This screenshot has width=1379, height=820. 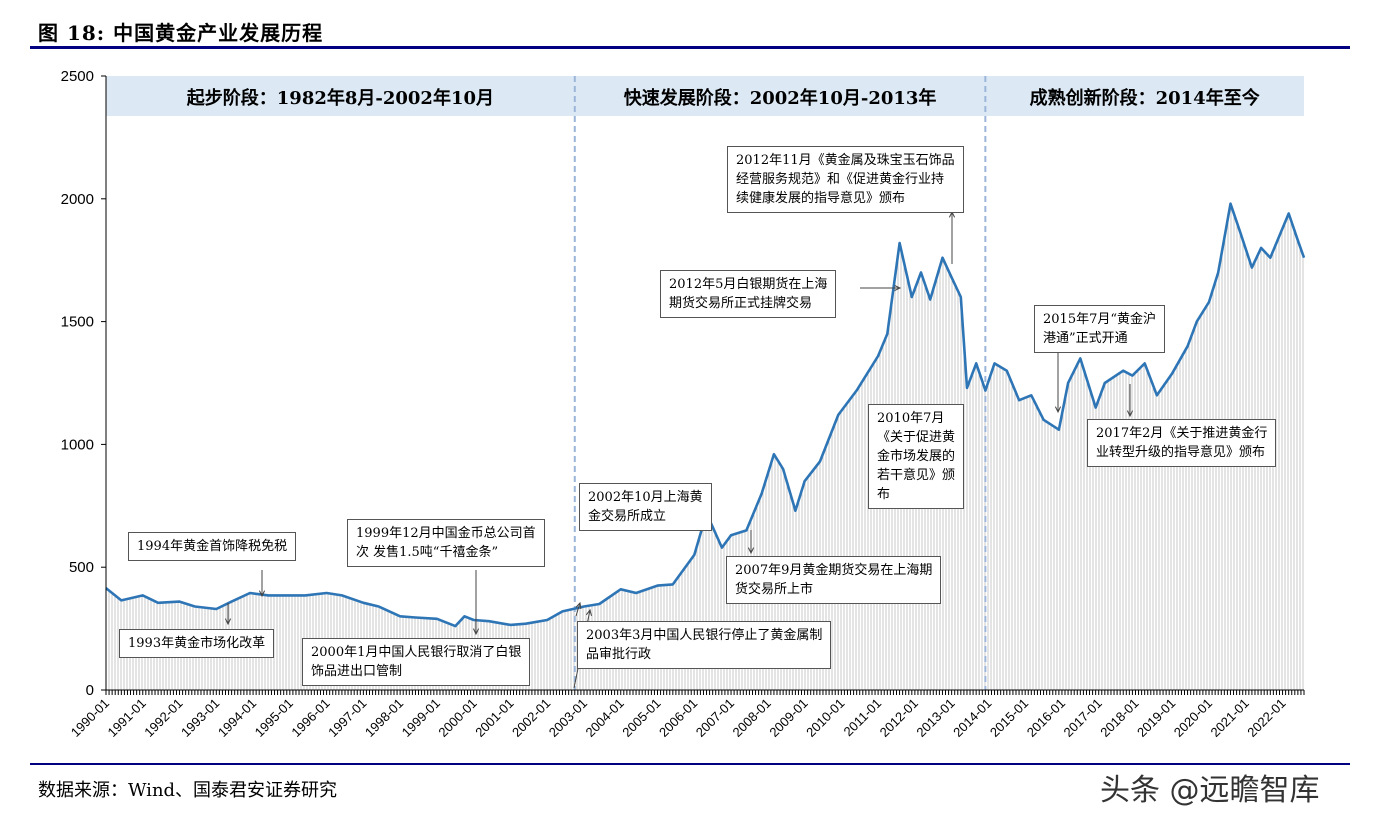 I want to click on x-tick-label: 2016-01, so click(x=1046, y=718).